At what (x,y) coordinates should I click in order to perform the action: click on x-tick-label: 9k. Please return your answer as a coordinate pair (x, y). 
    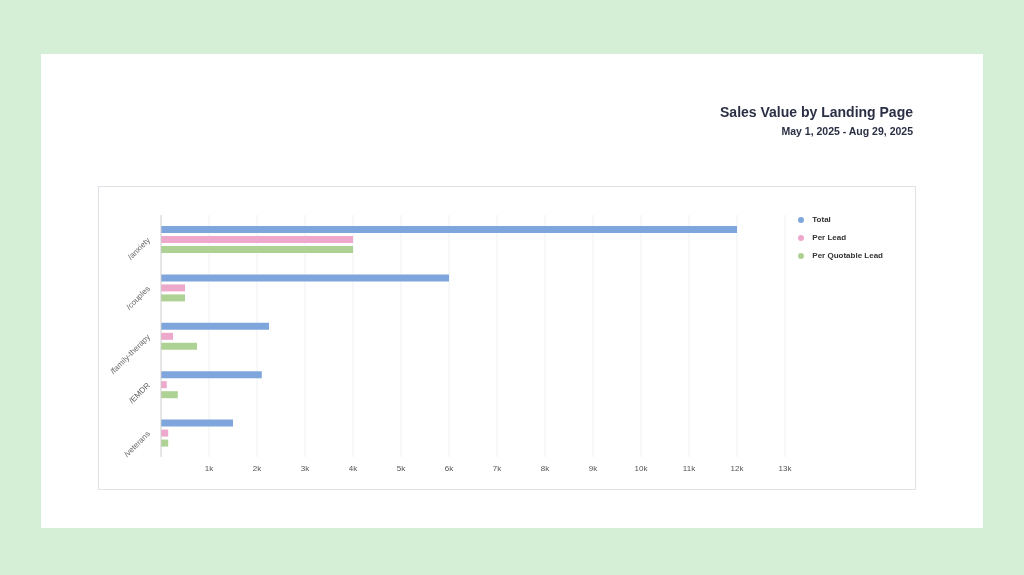
    Looking at the image, I should click on (593, 468).